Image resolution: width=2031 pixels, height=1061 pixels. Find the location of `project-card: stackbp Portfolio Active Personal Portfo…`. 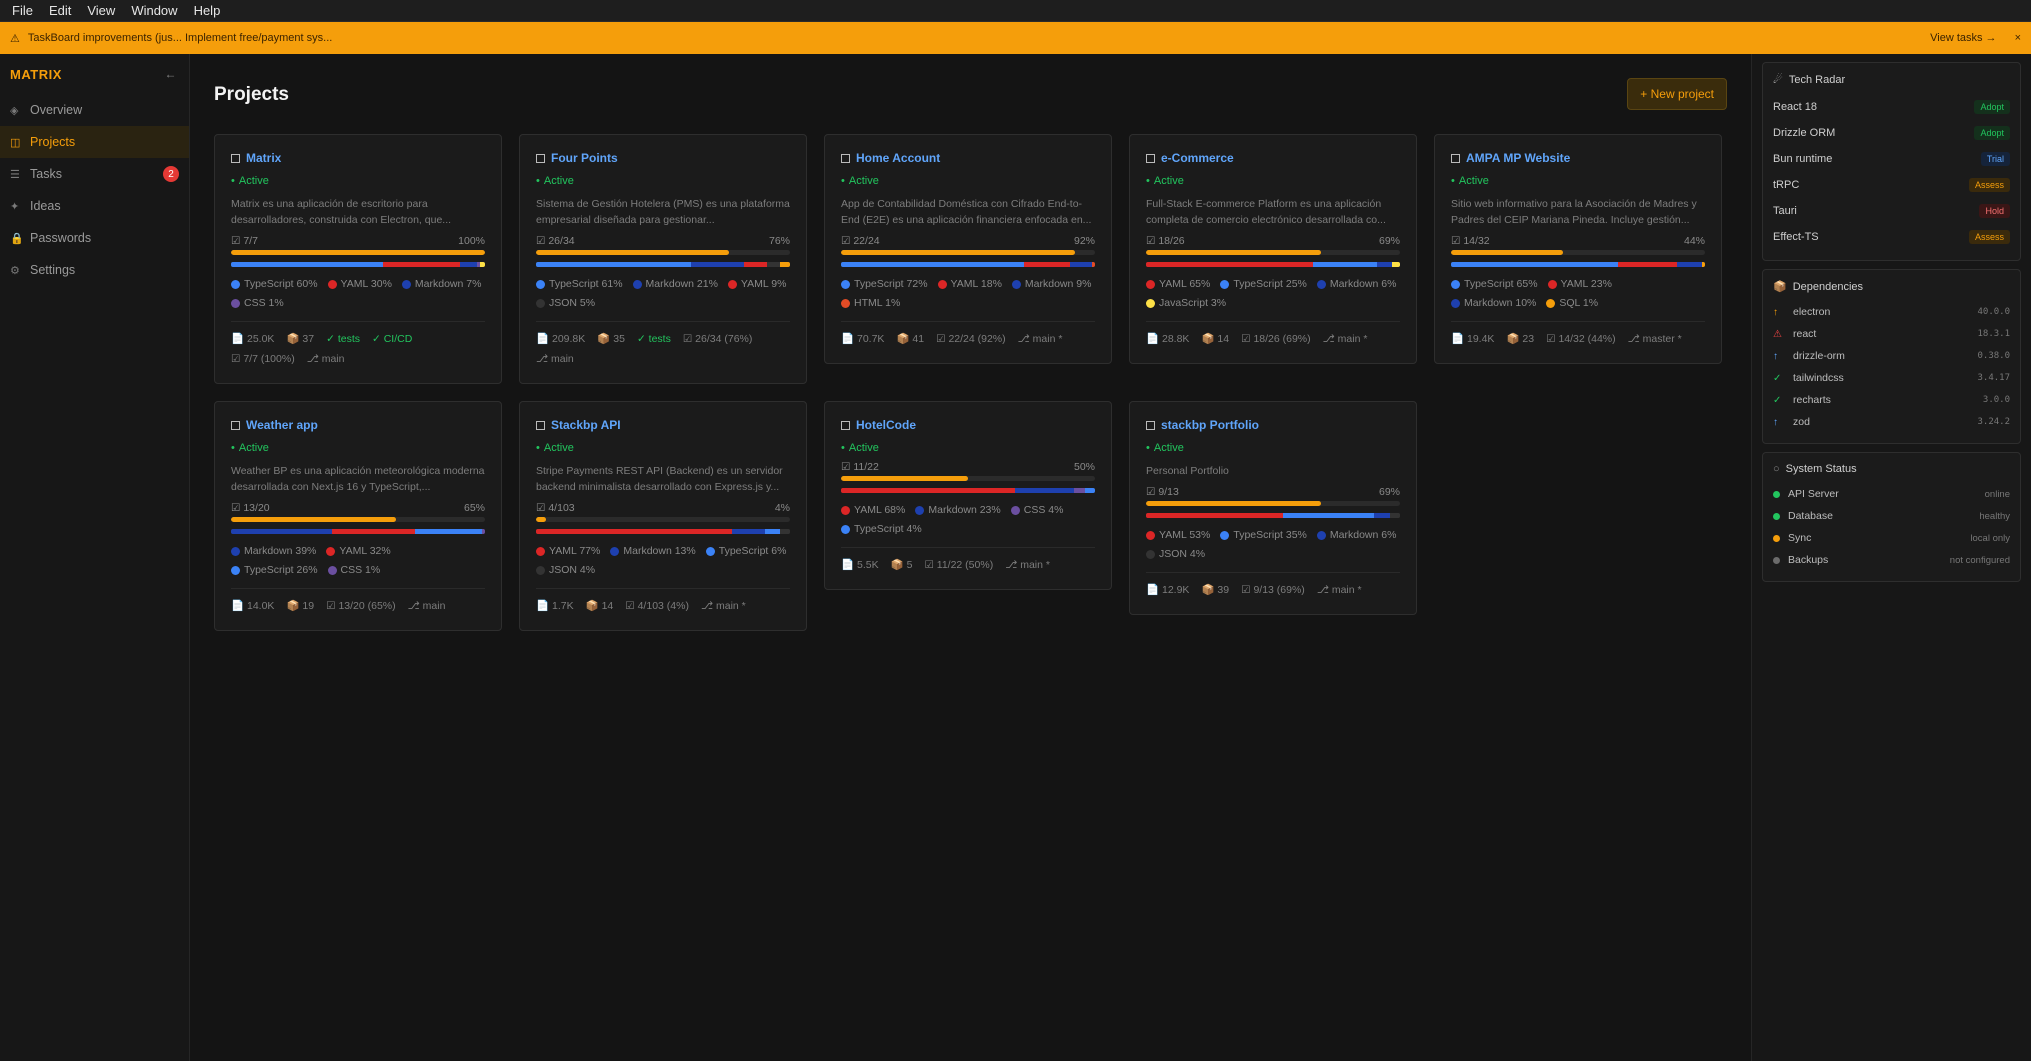

project-card: stackbp Portfolio Active Personal Portfo… is located at coordinates (1273, 508).